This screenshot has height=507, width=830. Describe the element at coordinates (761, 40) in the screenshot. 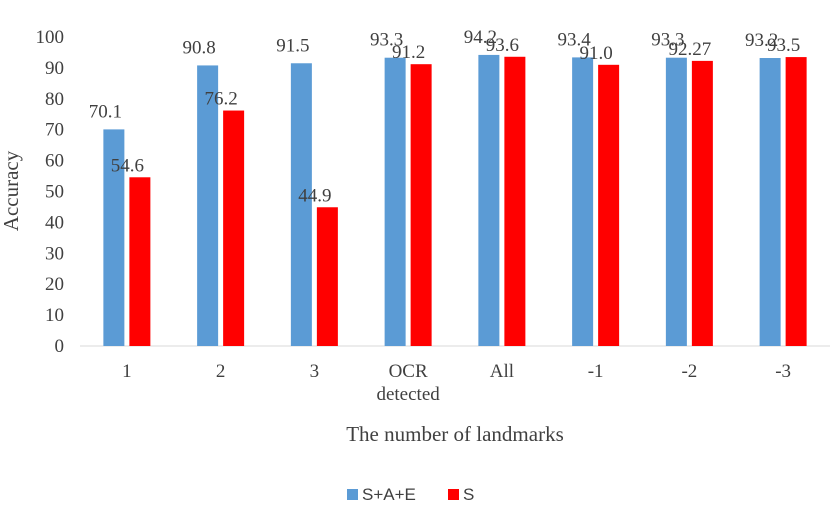

I see `data-label: 93.2` at that location.